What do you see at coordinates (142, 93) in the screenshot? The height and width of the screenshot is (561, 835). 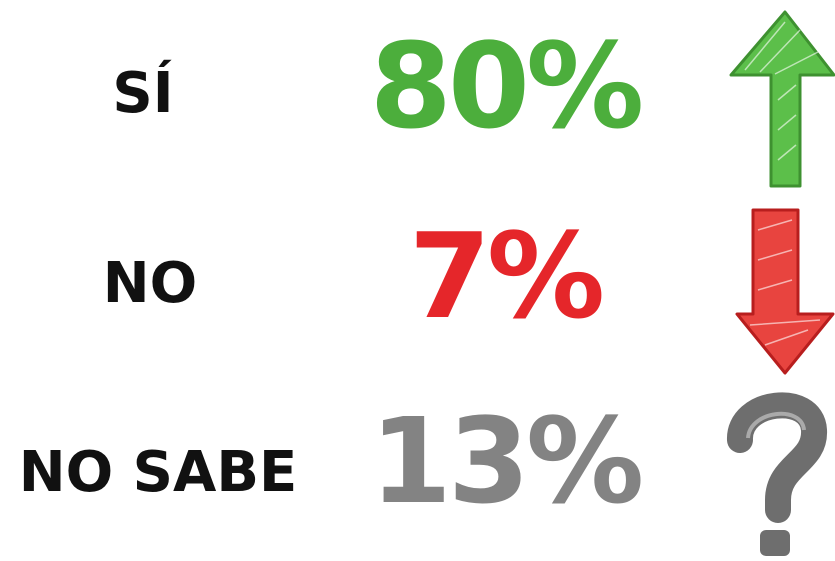 I see `row-label: SÍ` at bounding box center [142, 93].